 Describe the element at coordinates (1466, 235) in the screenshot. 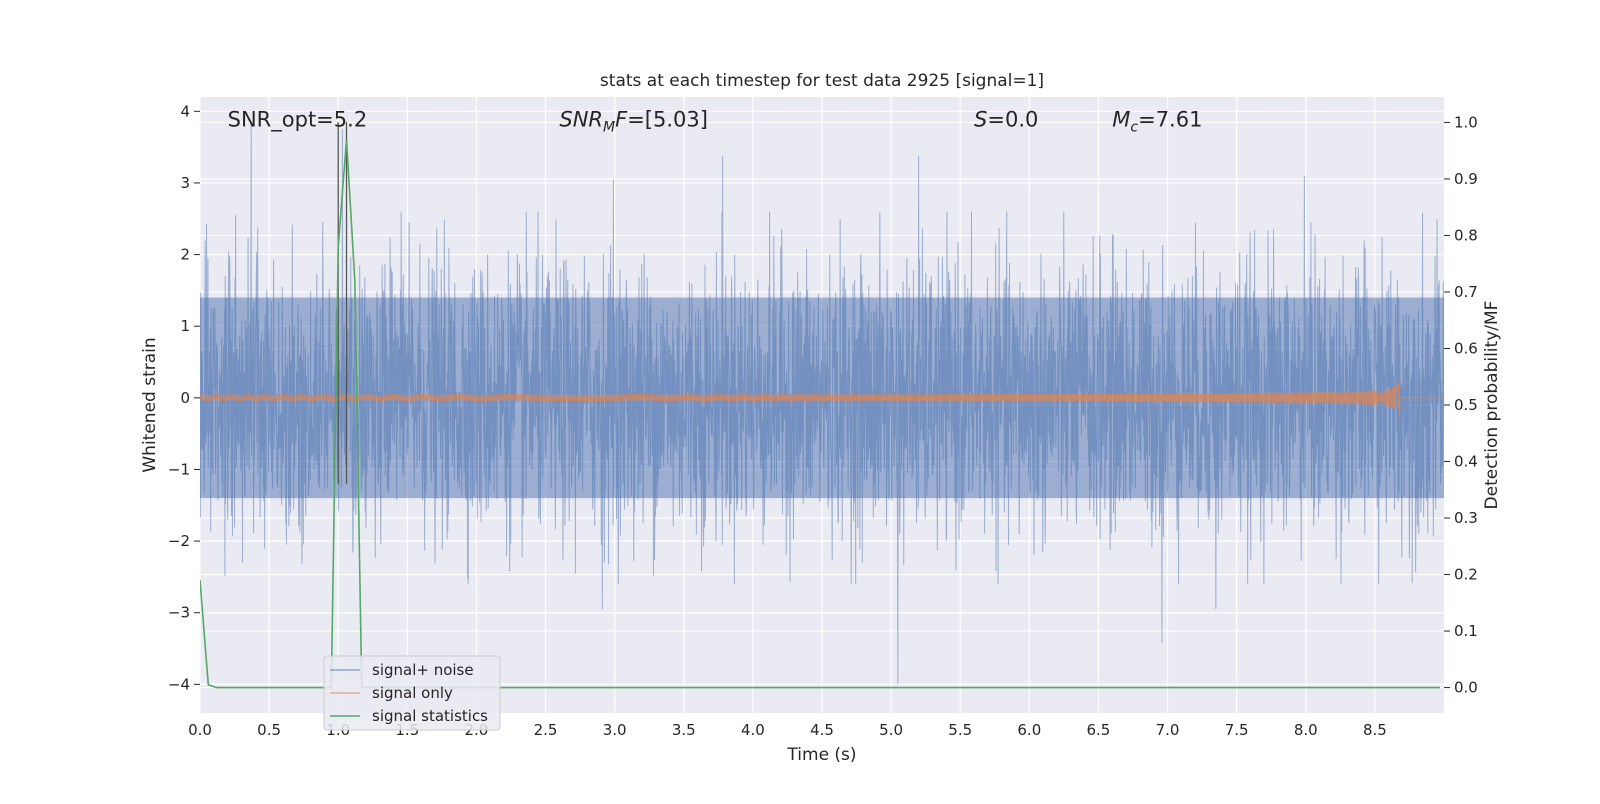

I see `y-right-tick-label: 0.8` at that location.